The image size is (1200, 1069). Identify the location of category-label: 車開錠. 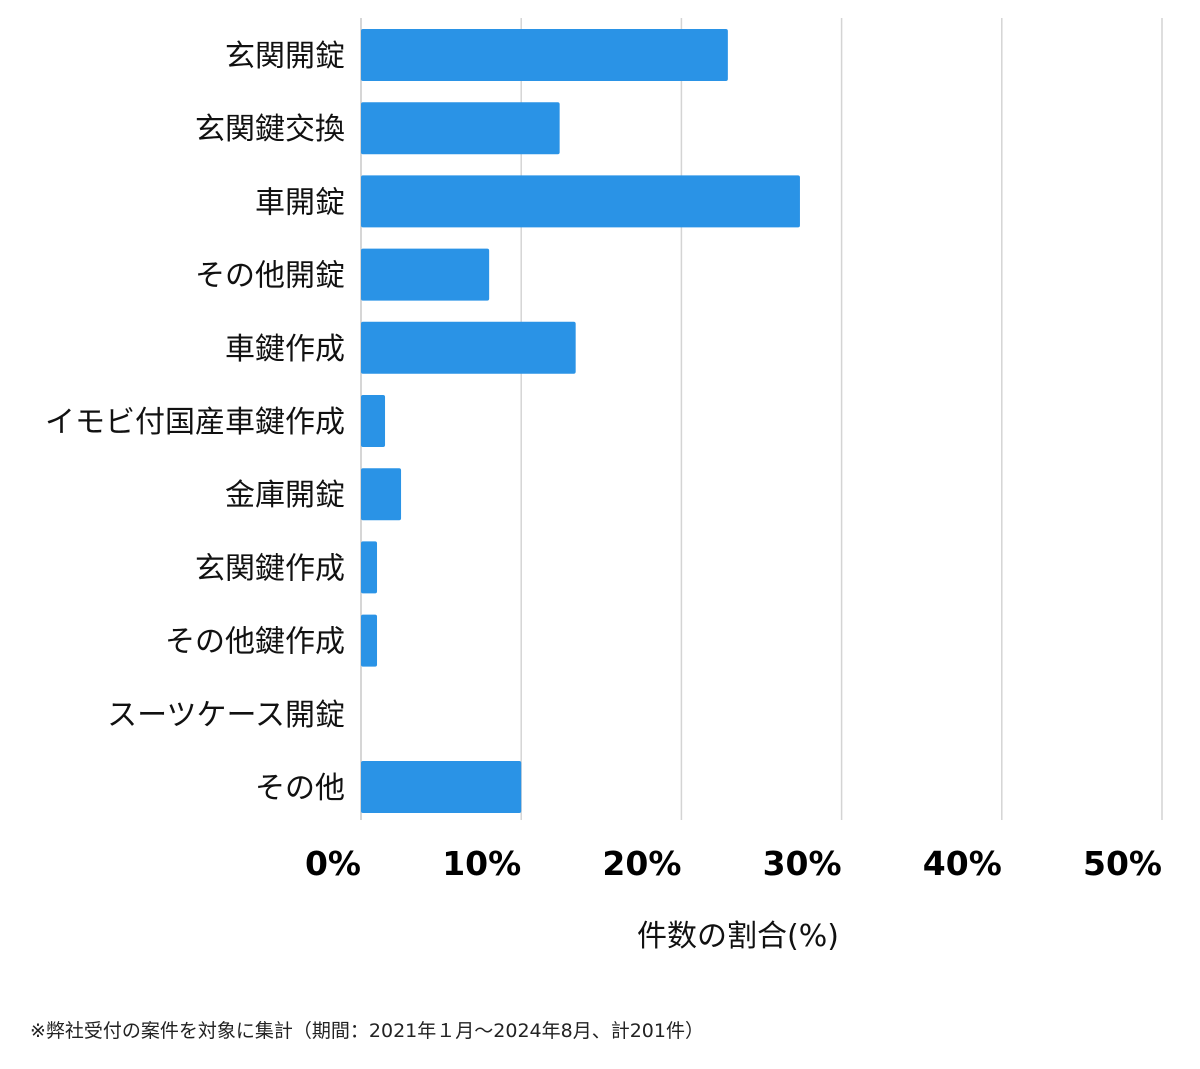
(300, 202).